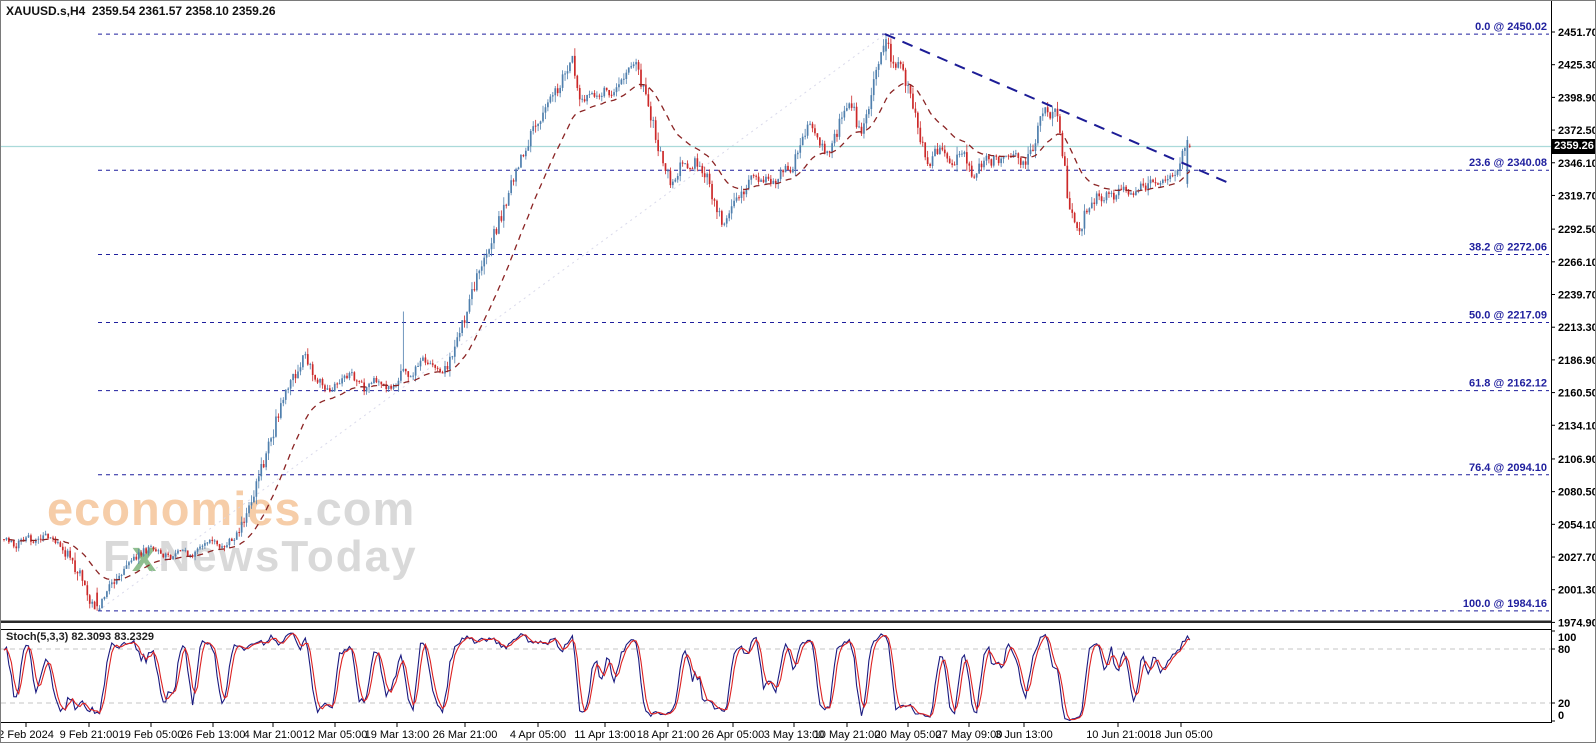  What do you see at coordinates (908, 735) in the screenshot?
I see `time-axis-label: 20 May 05:00` at bounding box center [908, 735].